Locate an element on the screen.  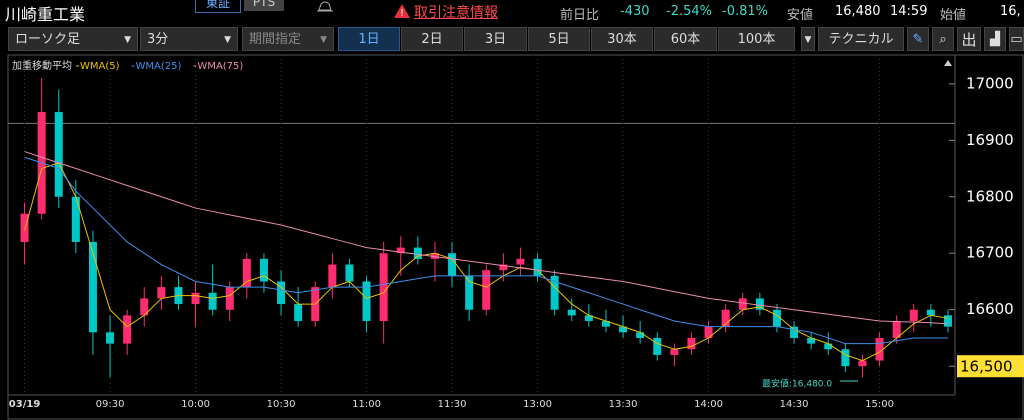
legend-entry: WMA(75) is located at coordinates (220, 66).